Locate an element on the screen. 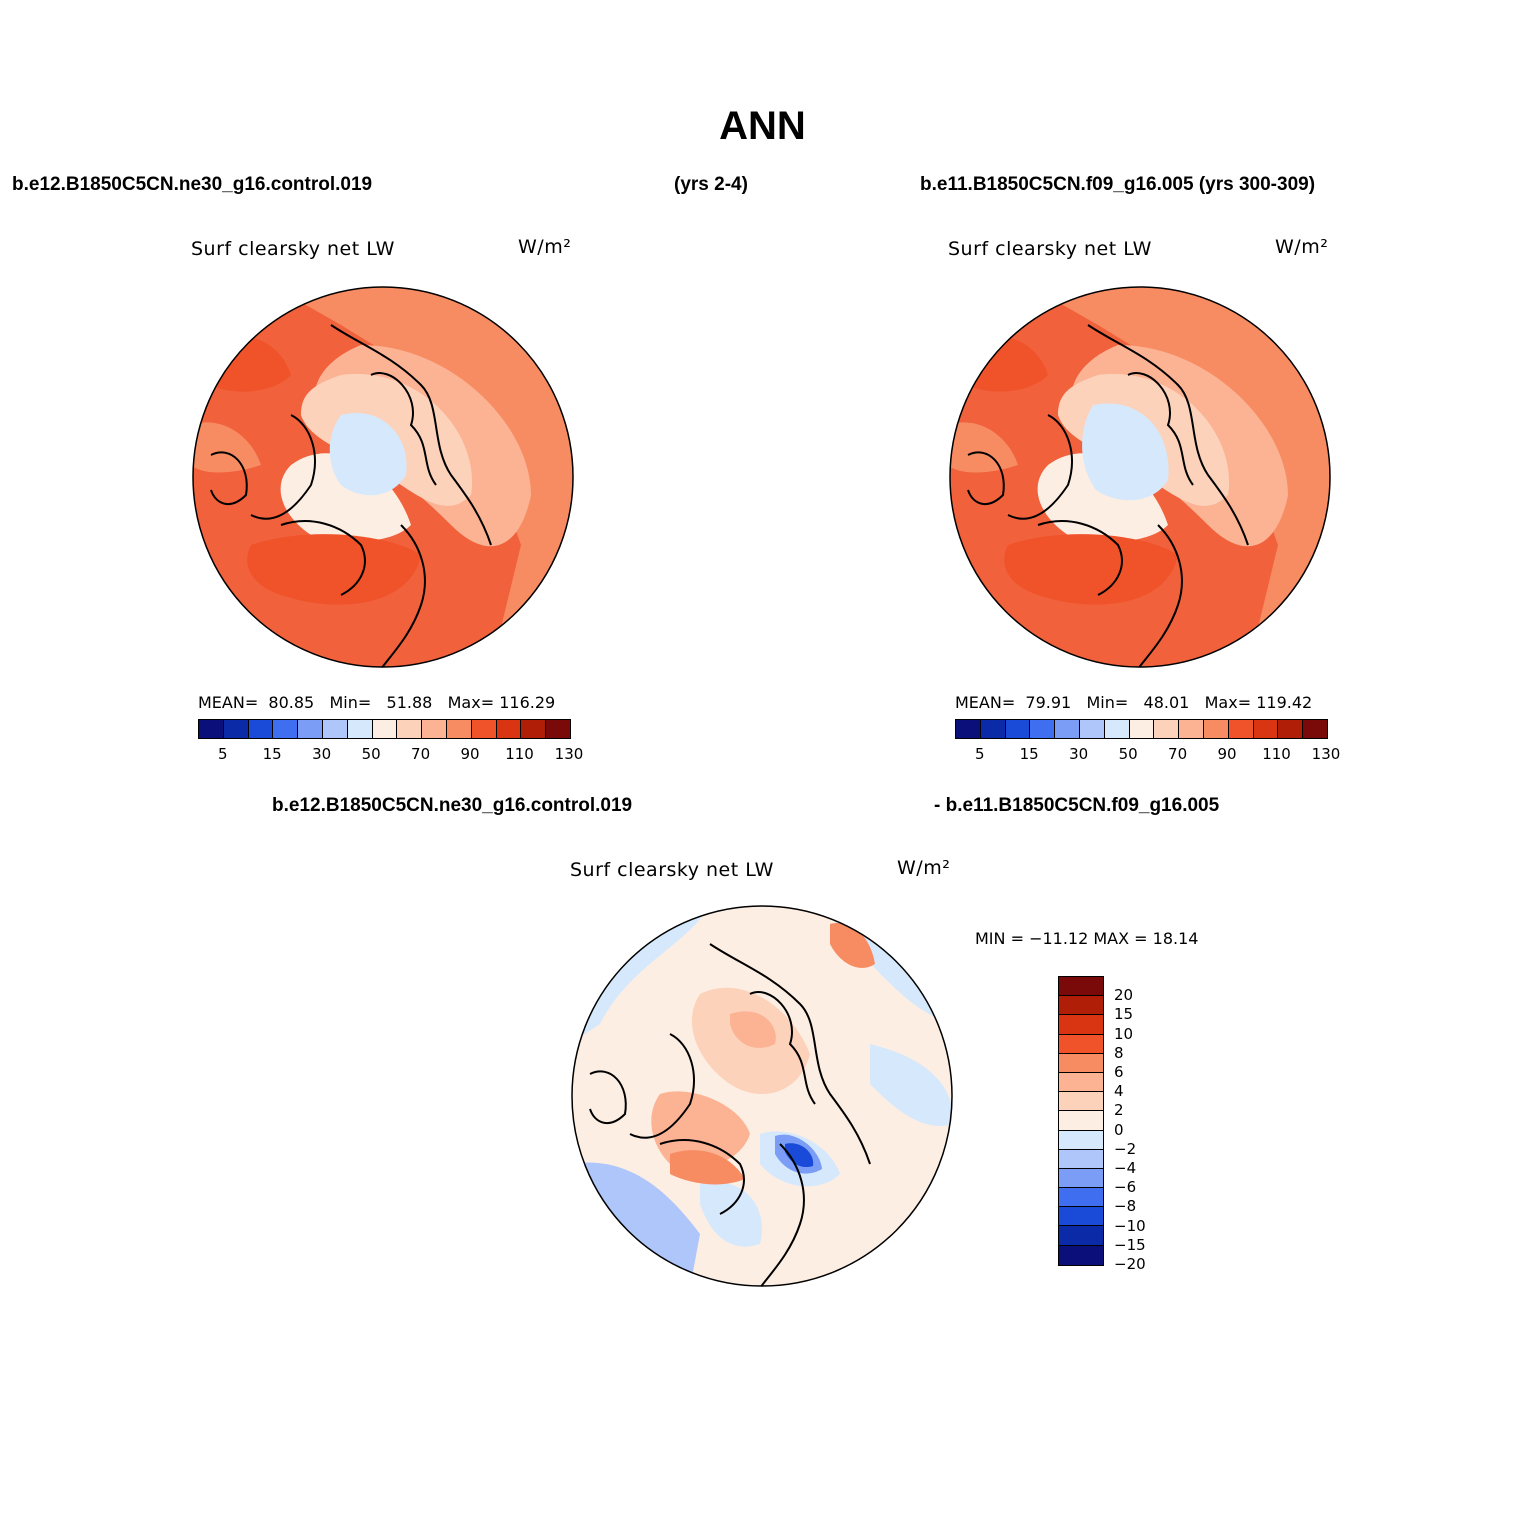  panel2-colorbar is located at coordinates (1141, 729).